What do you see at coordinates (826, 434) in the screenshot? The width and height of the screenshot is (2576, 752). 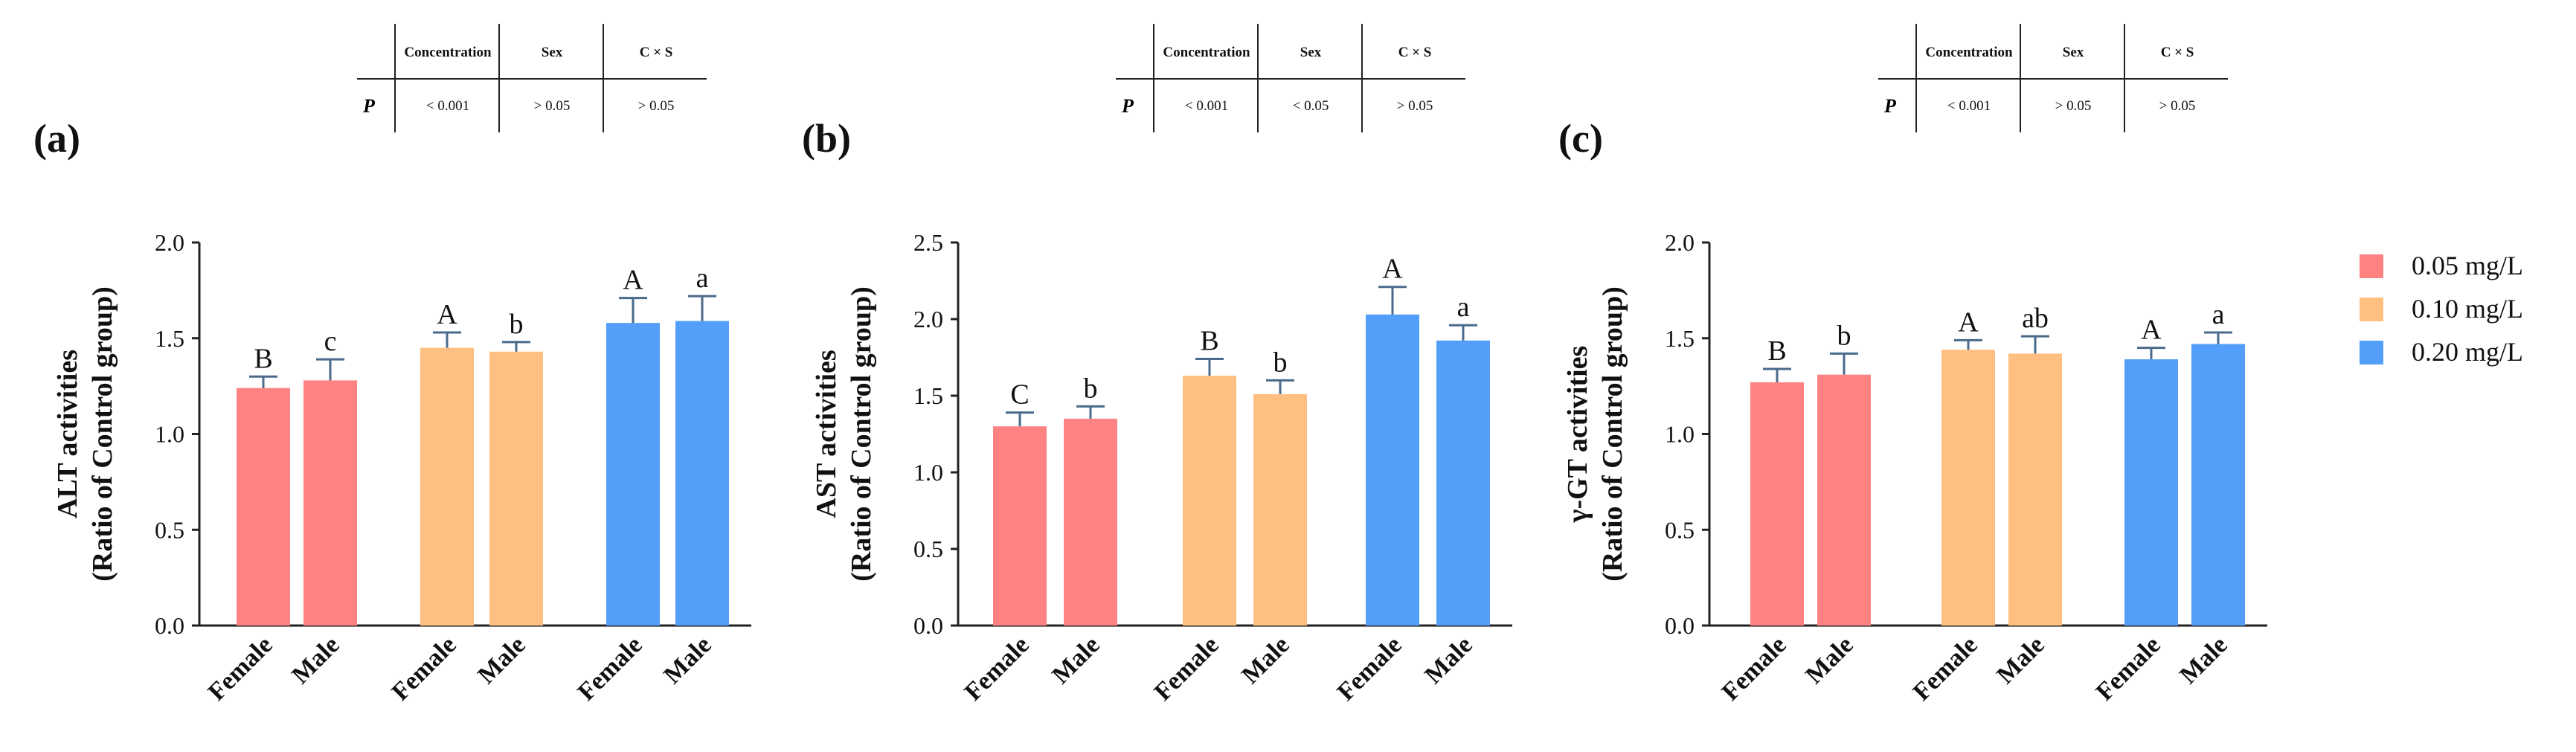 I see `y-axis-label: AST activities` at bounding box center [826, 434].